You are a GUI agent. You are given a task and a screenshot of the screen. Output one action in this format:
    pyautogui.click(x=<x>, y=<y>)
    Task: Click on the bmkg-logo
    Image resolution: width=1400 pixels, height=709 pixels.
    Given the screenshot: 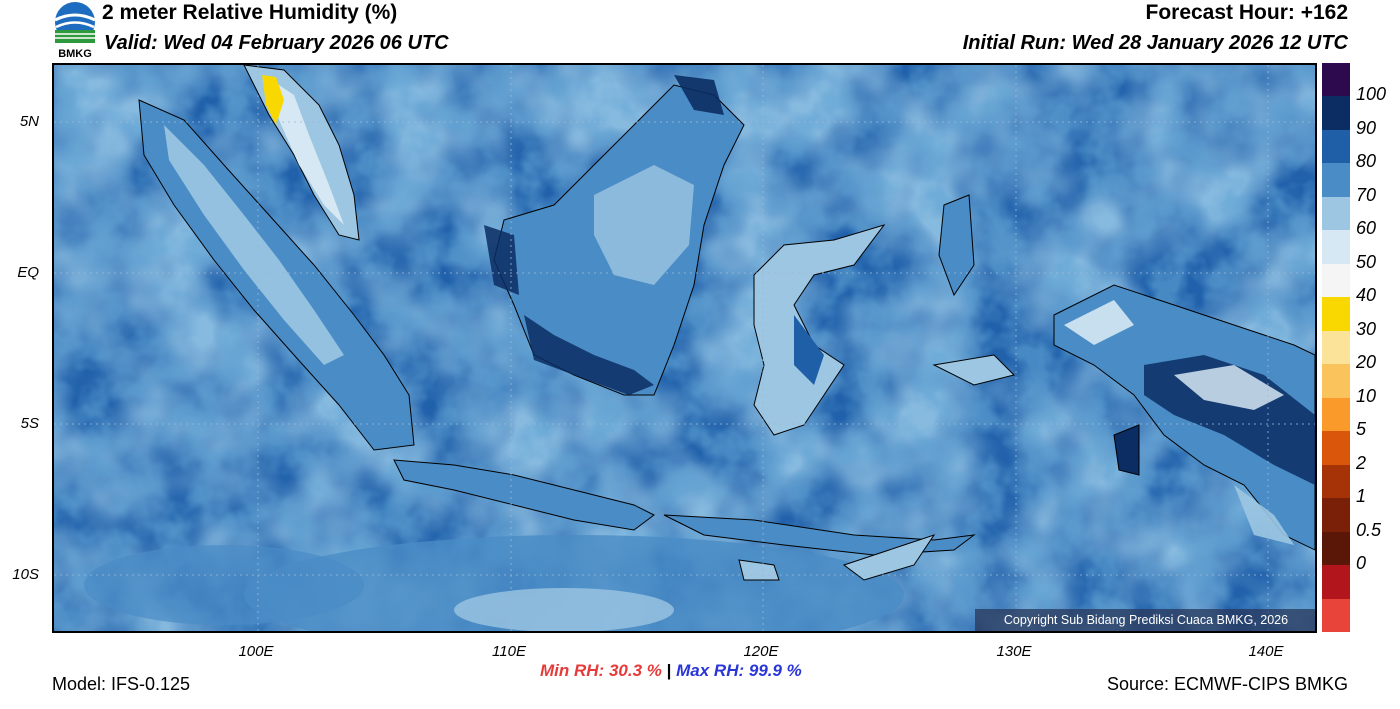 What is the action you would take?
    pyautogui.click(x=75, y=31)
    